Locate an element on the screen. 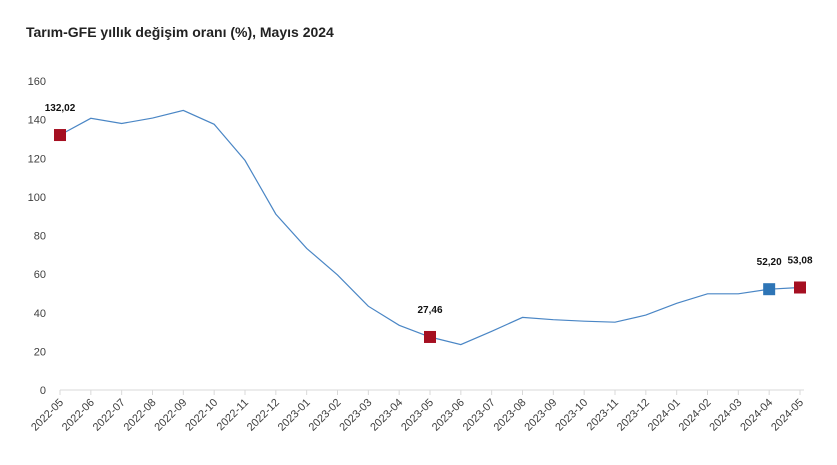 The width and height of the screenshot is (837, 465). x-tick-label: 2024-05 is located at coordinates (787, 415).